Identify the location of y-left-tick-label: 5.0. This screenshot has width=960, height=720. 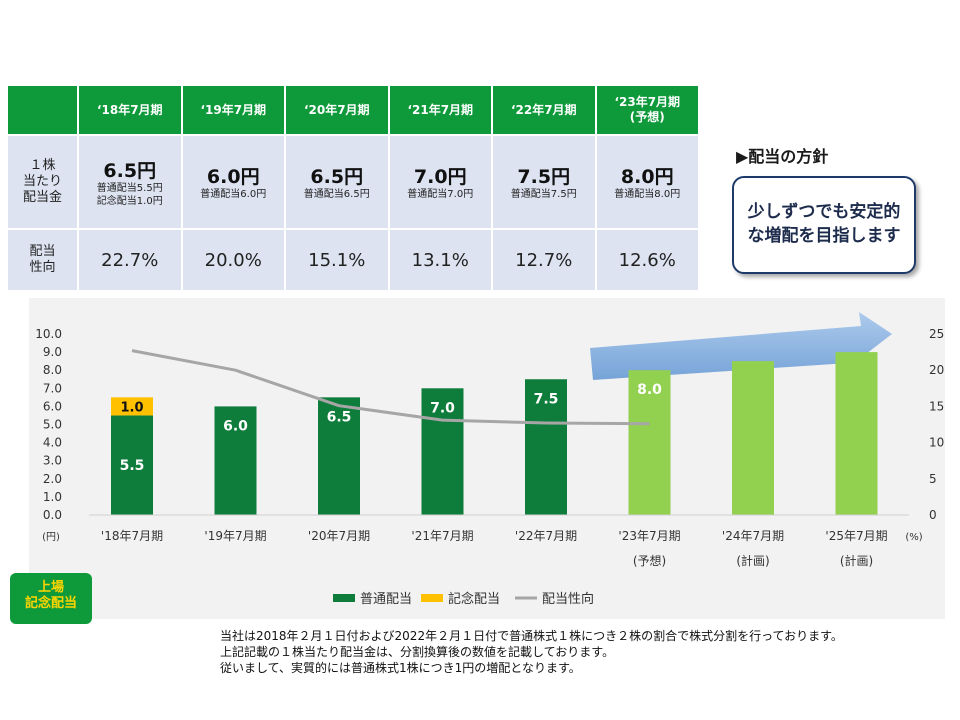
(52, 425).